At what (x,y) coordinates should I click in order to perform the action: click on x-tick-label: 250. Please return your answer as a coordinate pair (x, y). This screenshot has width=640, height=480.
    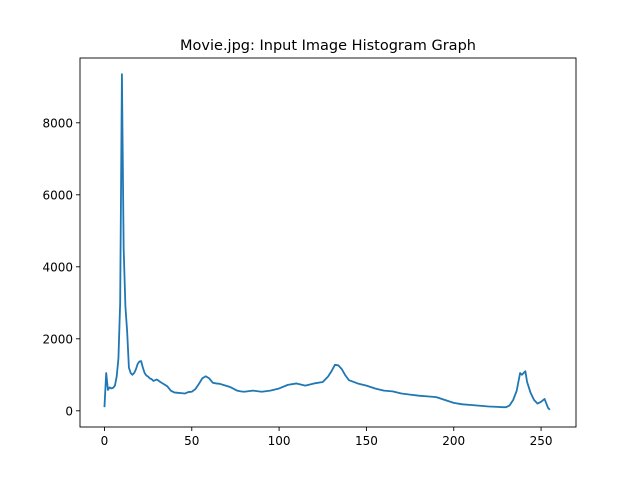
    Looking at the image, I should click on (541, 441).